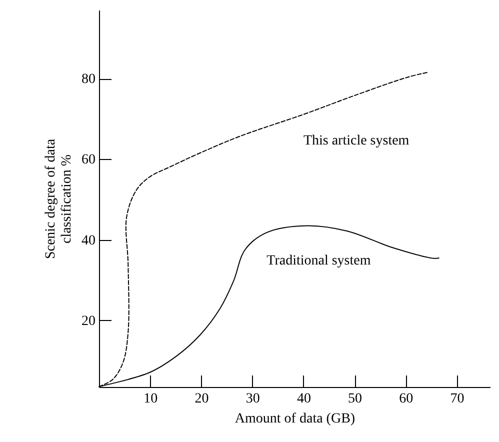 The image size is (499, 442). Describe the element at coordinates (457, 399) in the screenshot. I see `x-tick-label: 70` at that location.